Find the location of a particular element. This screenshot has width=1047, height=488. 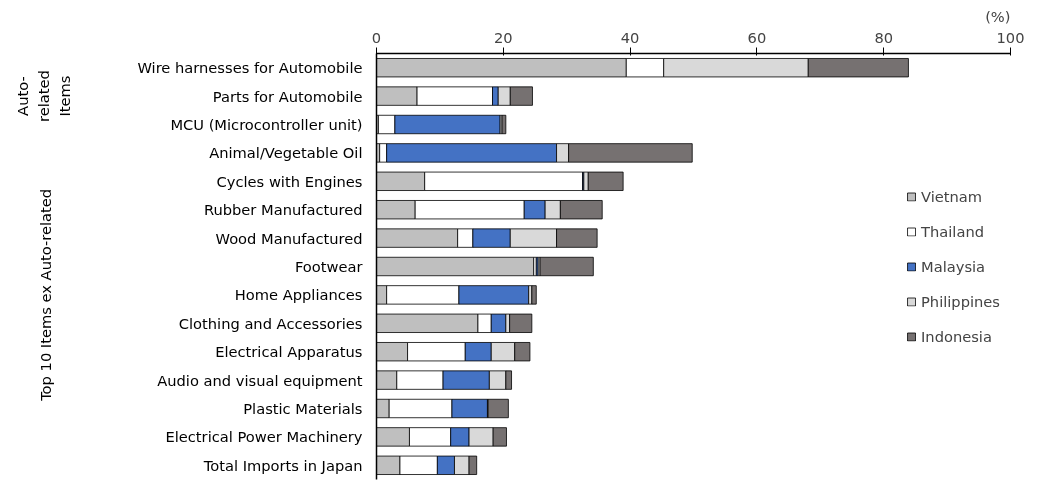

text: Top 10 Items ex Auto-related is located at coordinates (45, 295).